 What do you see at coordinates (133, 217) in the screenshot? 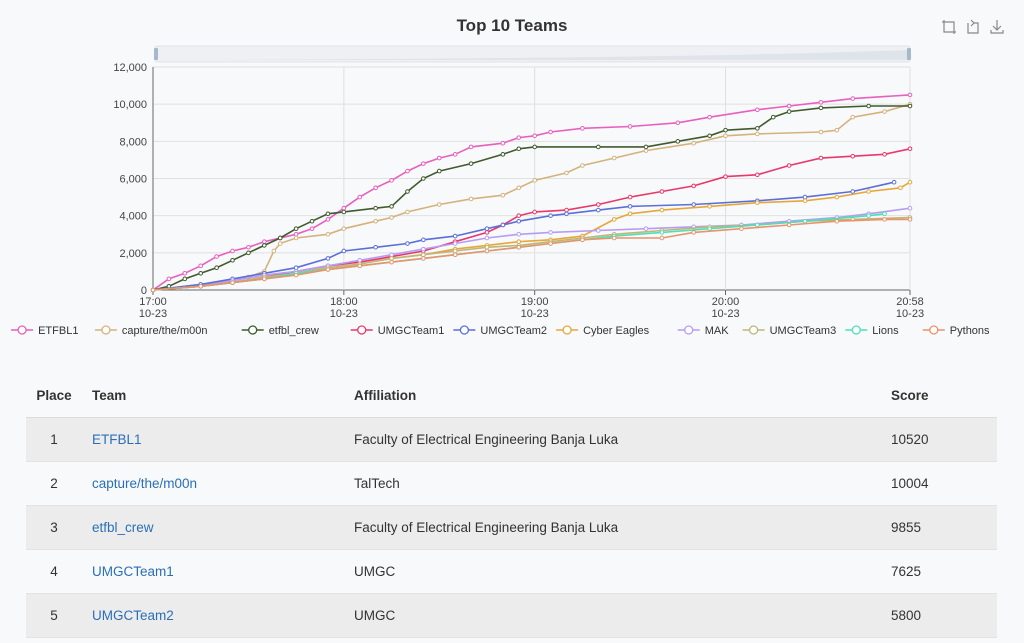
I see `y-tick-label: 4,000` at bounding box center [133, 217].